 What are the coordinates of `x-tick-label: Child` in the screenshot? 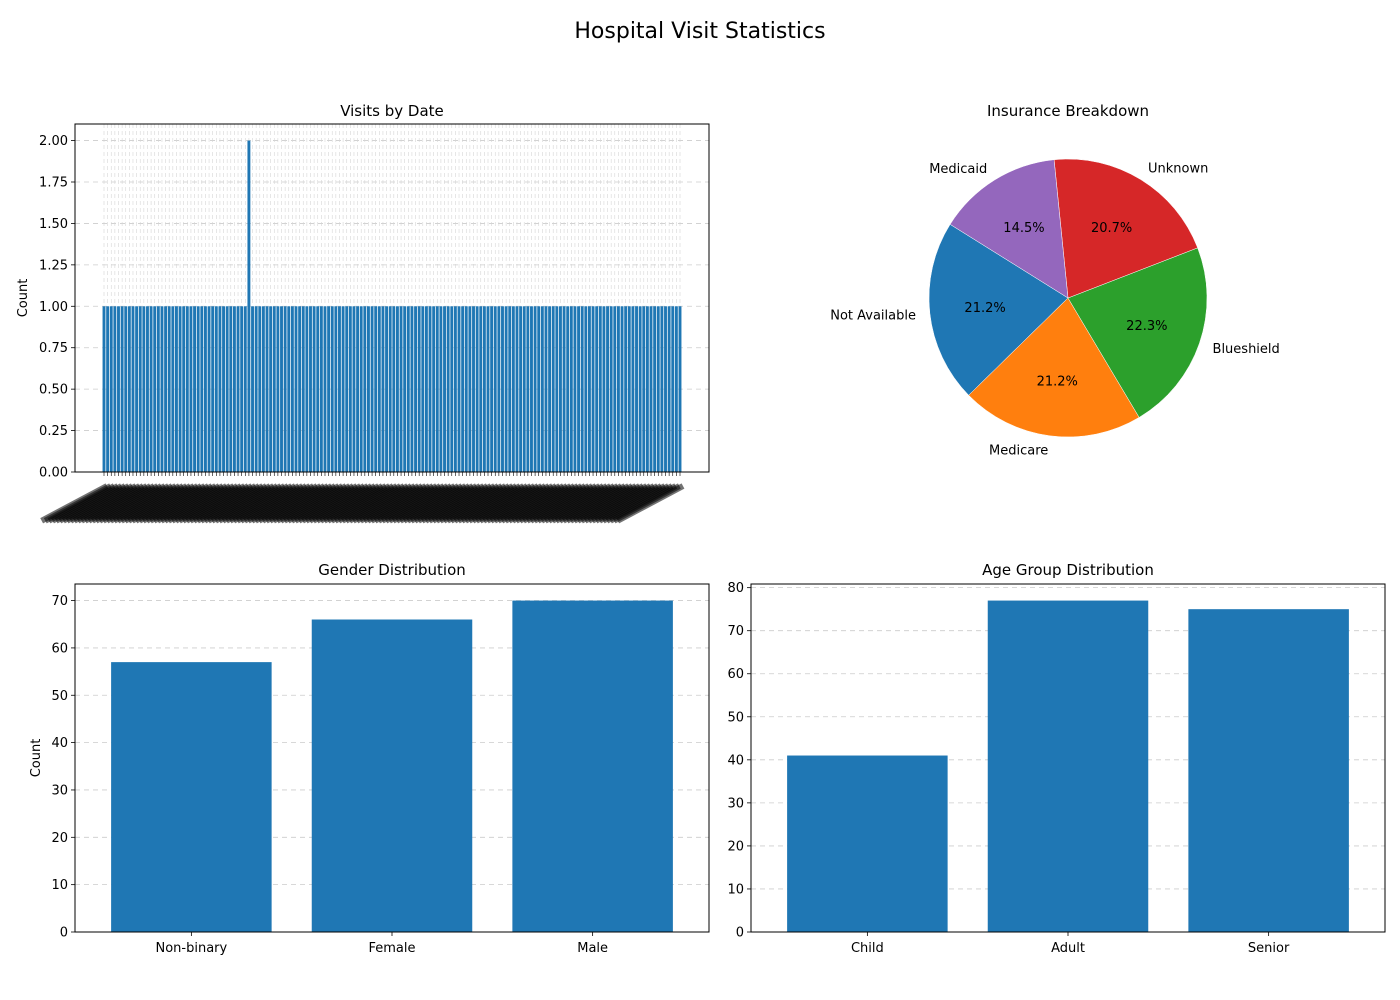 It's located at (867, 948).